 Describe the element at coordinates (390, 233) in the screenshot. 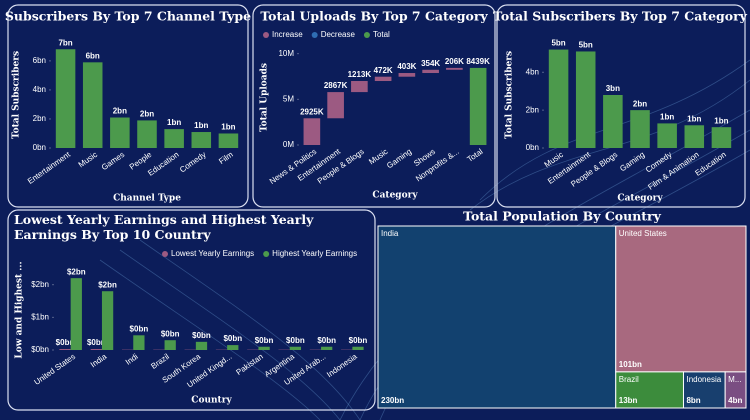

I see `cell-label: India` at that location.